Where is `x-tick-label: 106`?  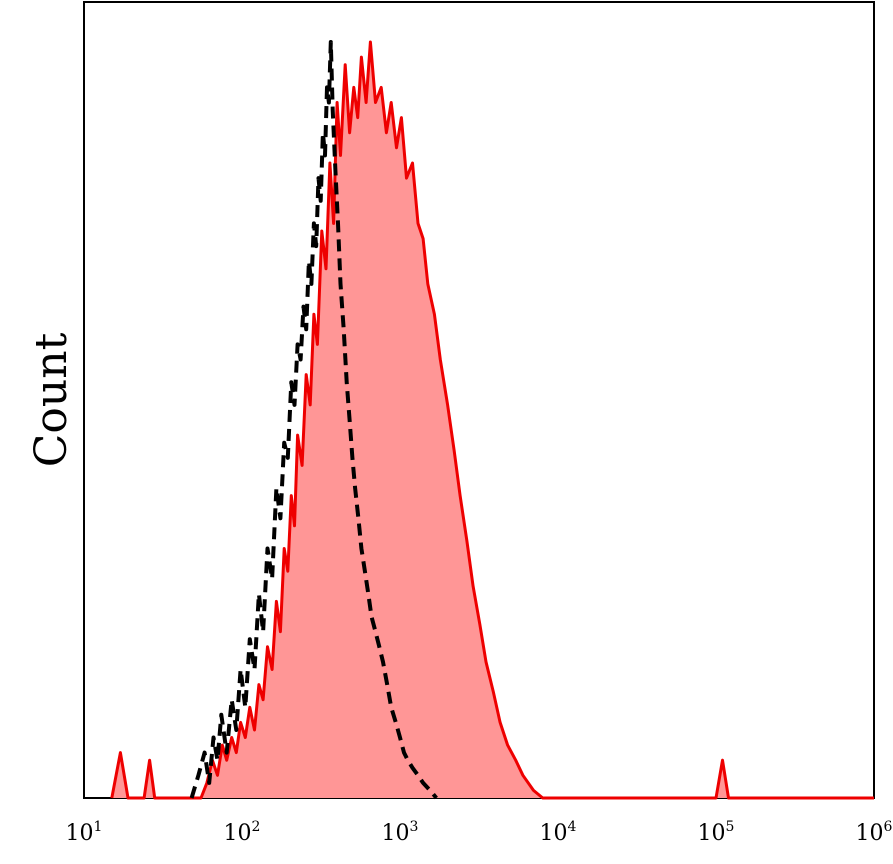 x-tick-label: 106 is located at coordinates (874, 832).